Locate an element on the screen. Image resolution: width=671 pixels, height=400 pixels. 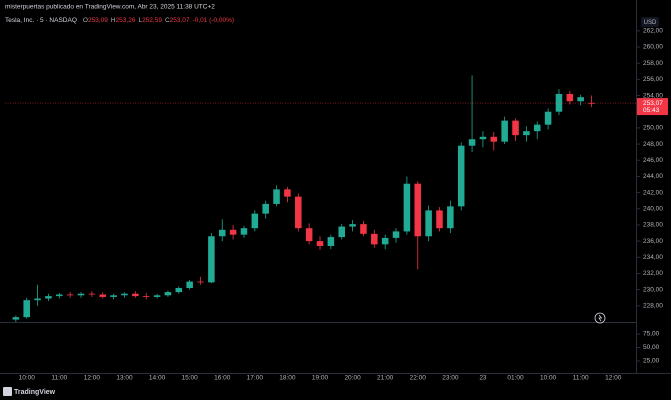
currency: USD is located at coordinates (650, 23).